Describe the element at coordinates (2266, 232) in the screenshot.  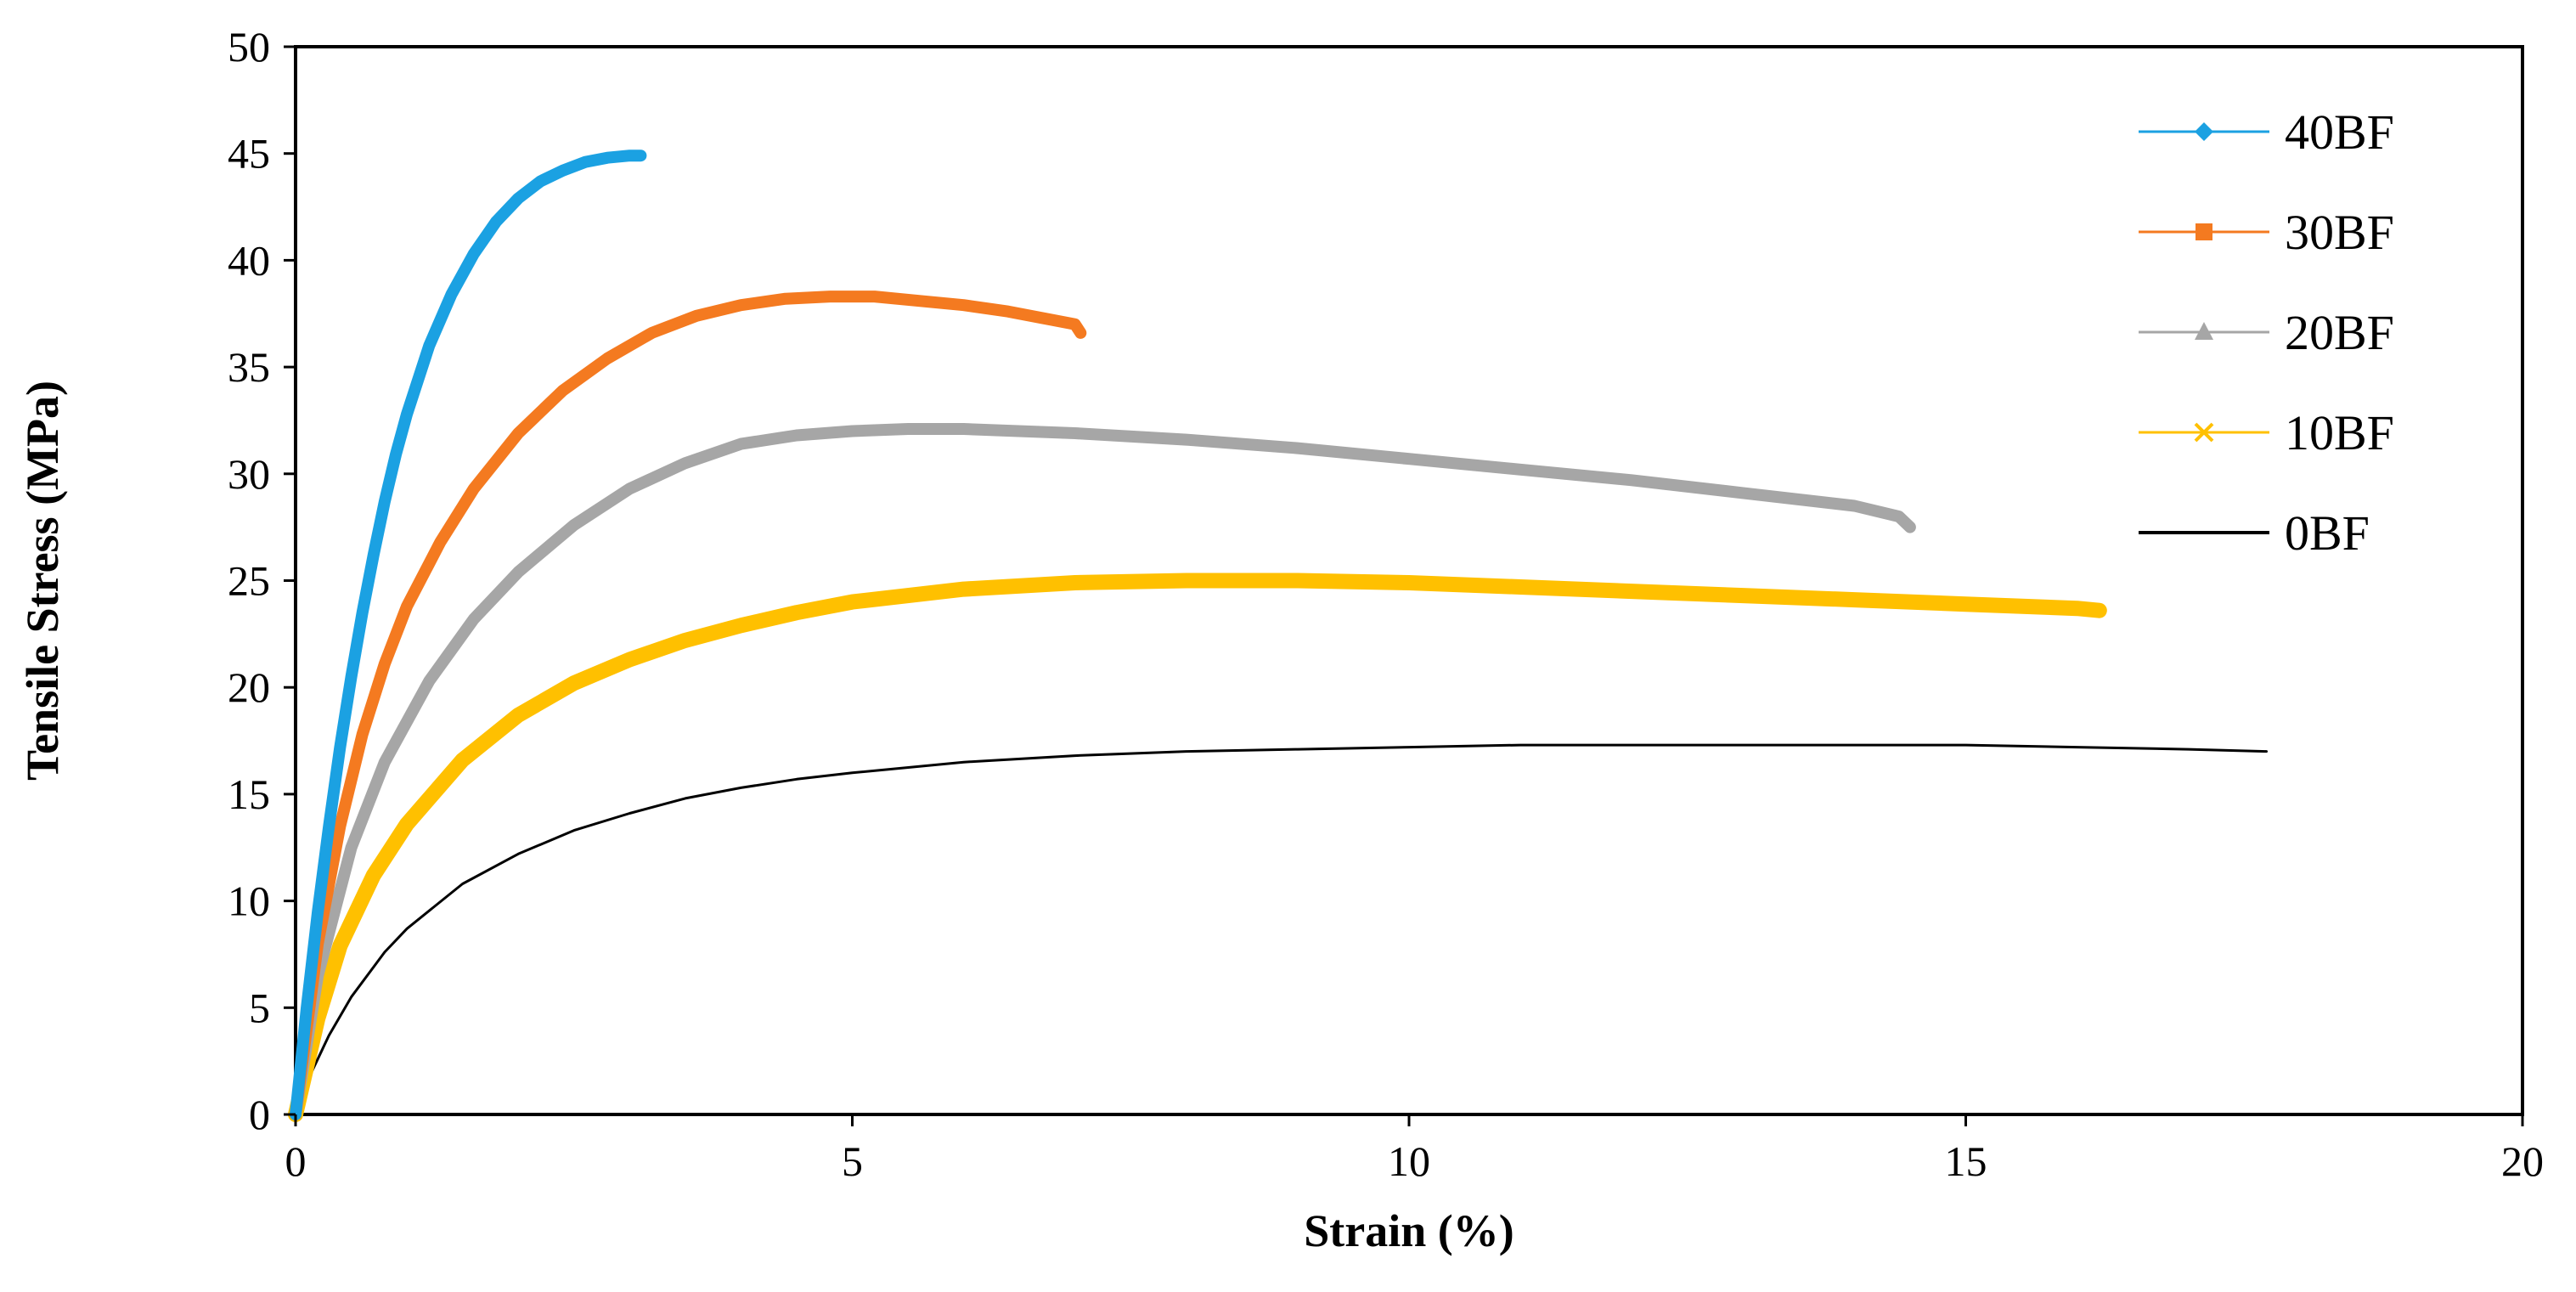
I see `legend-item-30bf: 30BF` at that location.